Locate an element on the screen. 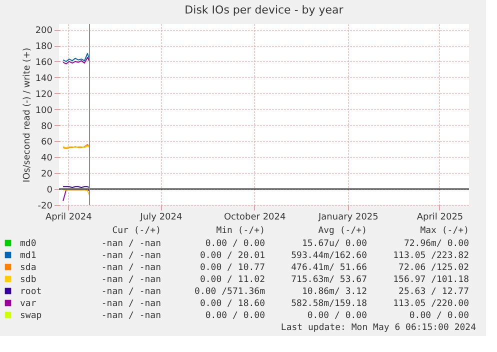 The height and width of the screenshot is (352, 497). legend-label: swap is located at coordinates (31, 316).